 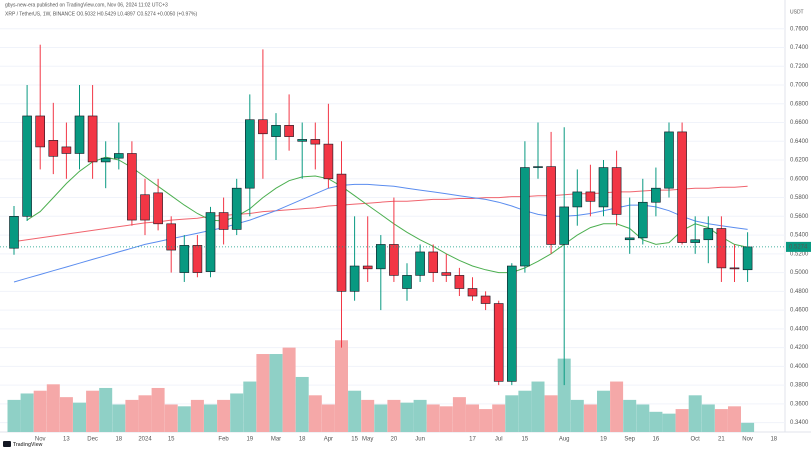 I want to click on y-tick-label: 0.5400, so click(x=799, y=236).